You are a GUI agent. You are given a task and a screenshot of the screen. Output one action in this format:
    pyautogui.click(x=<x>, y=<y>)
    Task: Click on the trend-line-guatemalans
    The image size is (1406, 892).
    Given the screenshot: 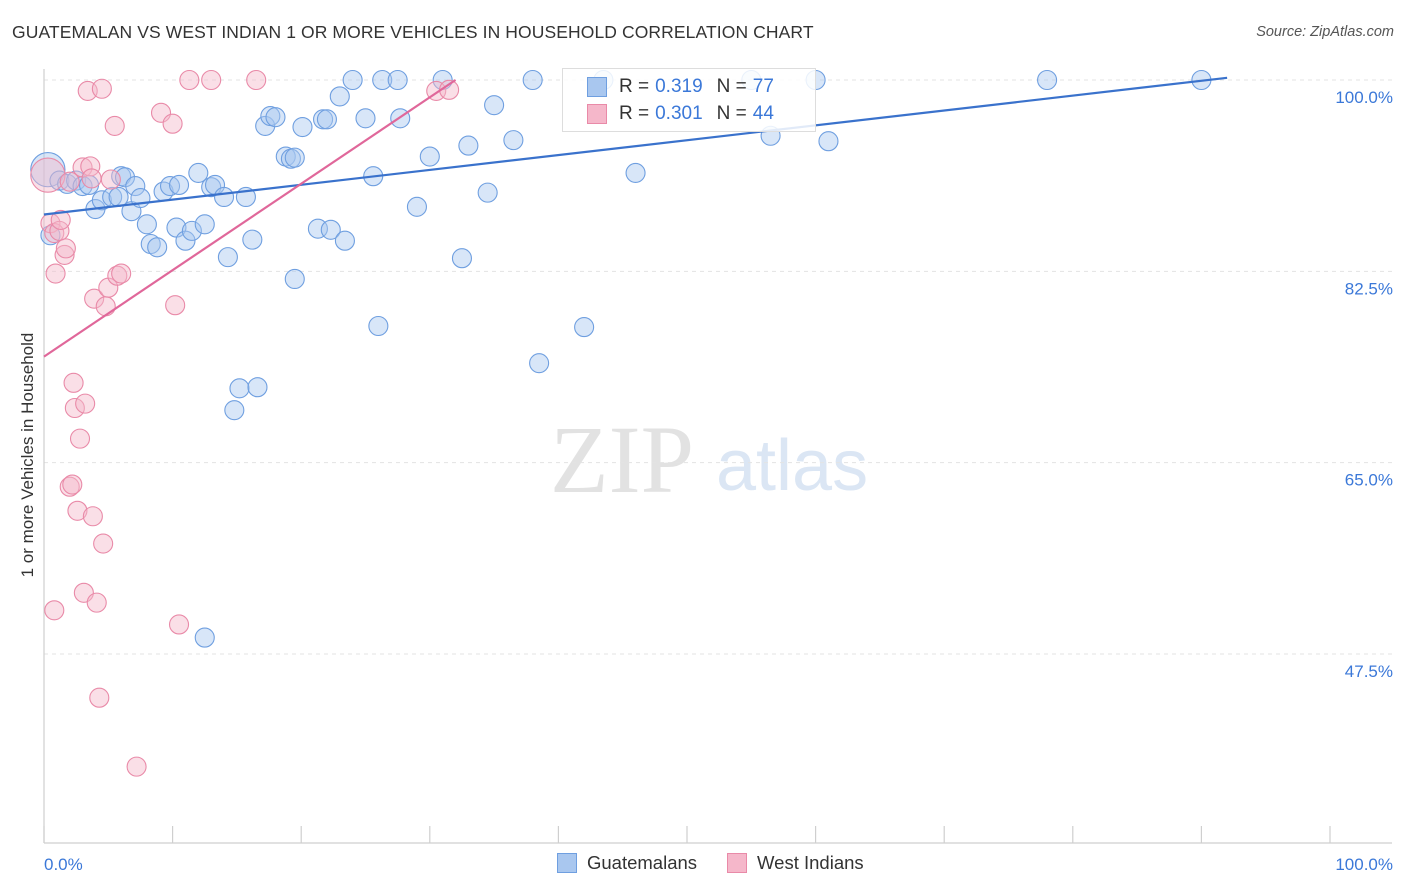 What is the action you would take?
    pyautogui.click(x=635, y=146)
    